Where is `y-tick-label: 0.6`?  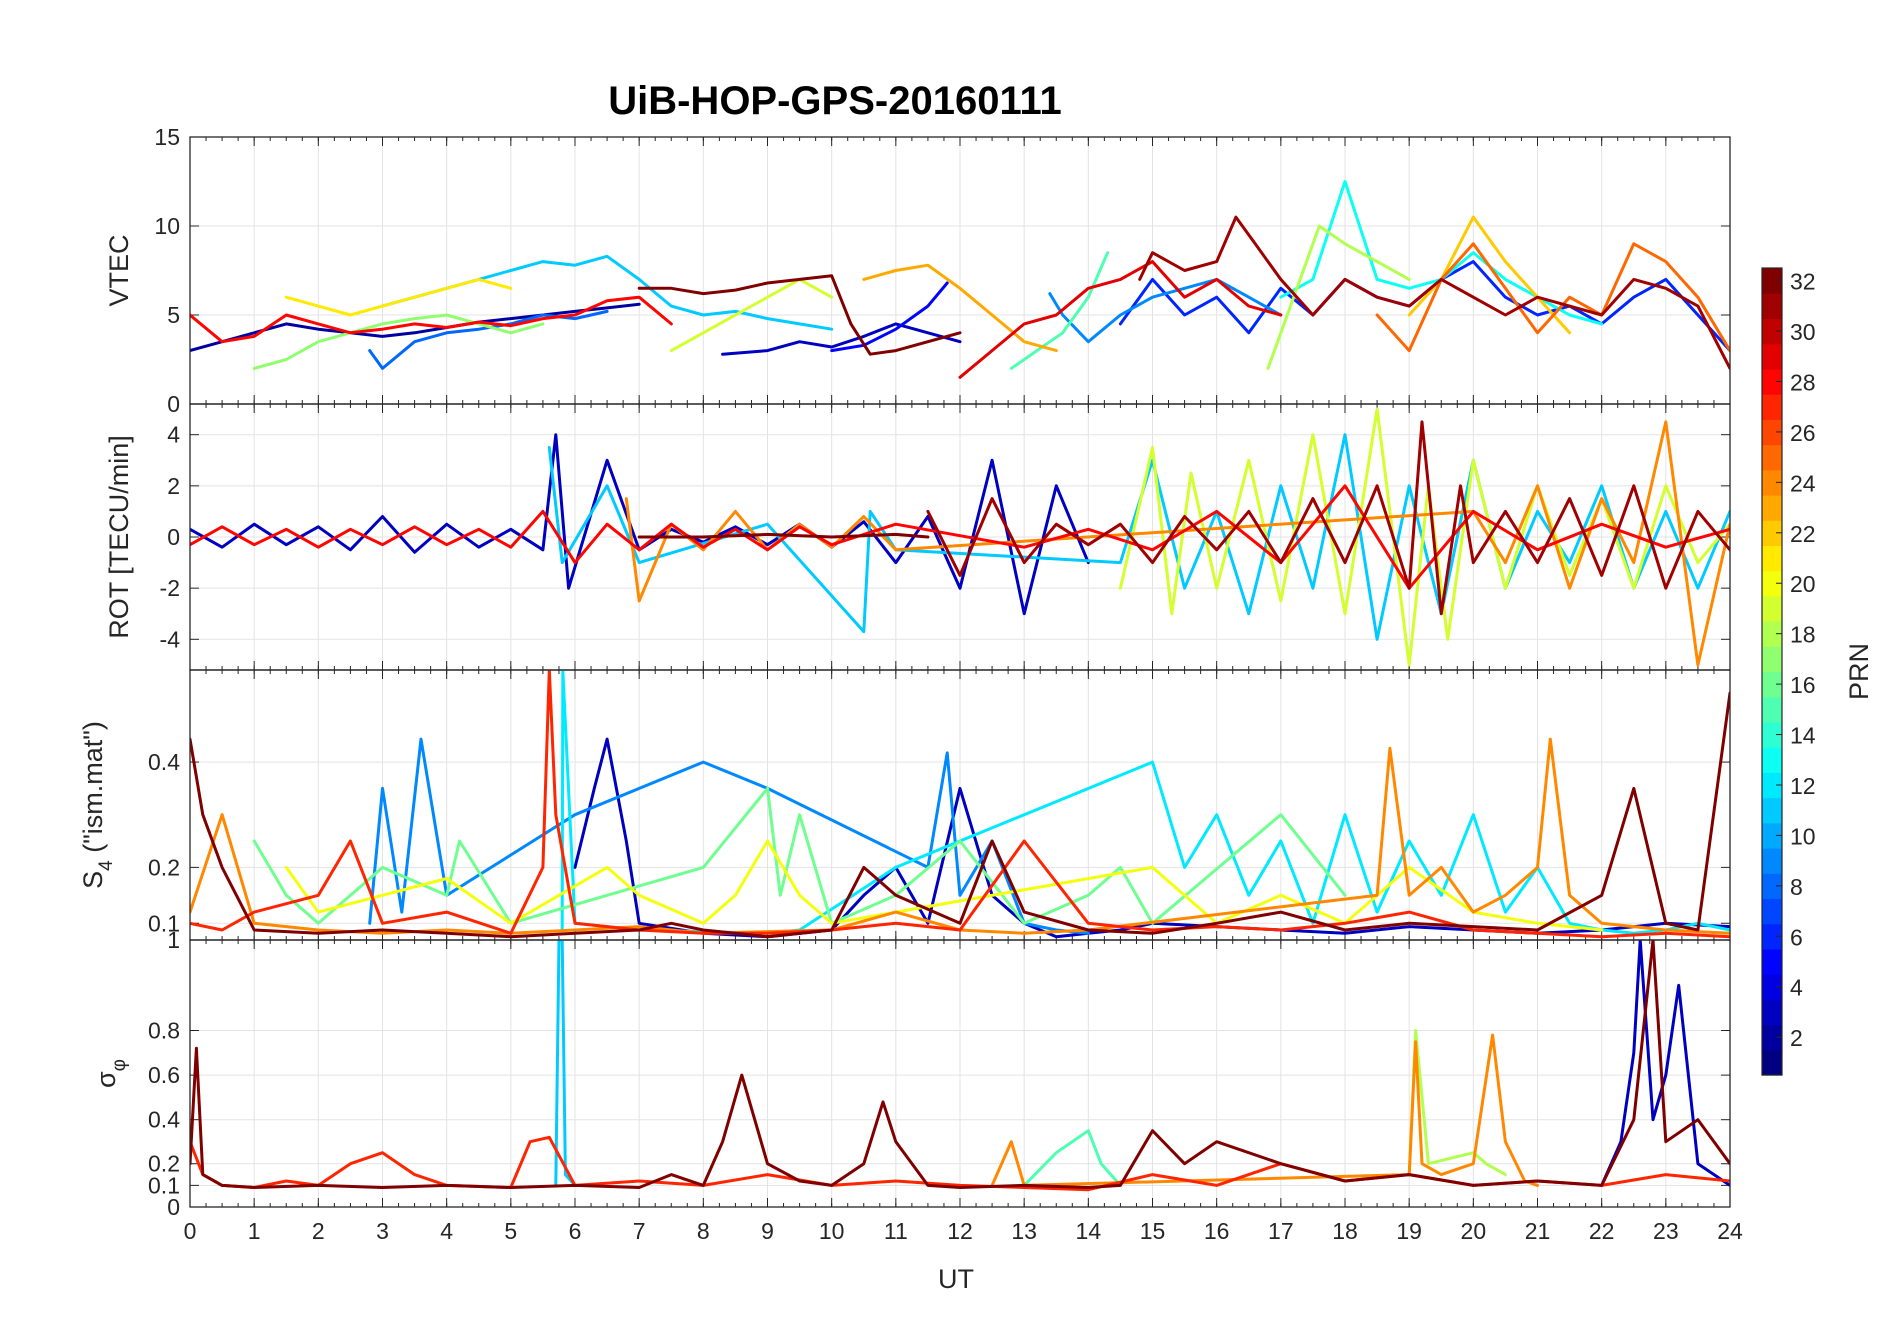
y-tick-label: 0.6 is located at coordinates (164, 1075).